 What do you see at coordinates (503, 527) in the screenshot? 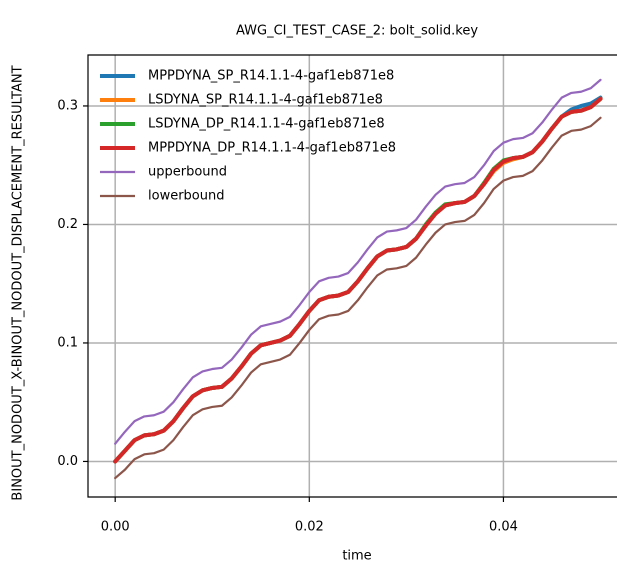
I see `x-tick-label: 0.04` at bounding box center [503, 527].